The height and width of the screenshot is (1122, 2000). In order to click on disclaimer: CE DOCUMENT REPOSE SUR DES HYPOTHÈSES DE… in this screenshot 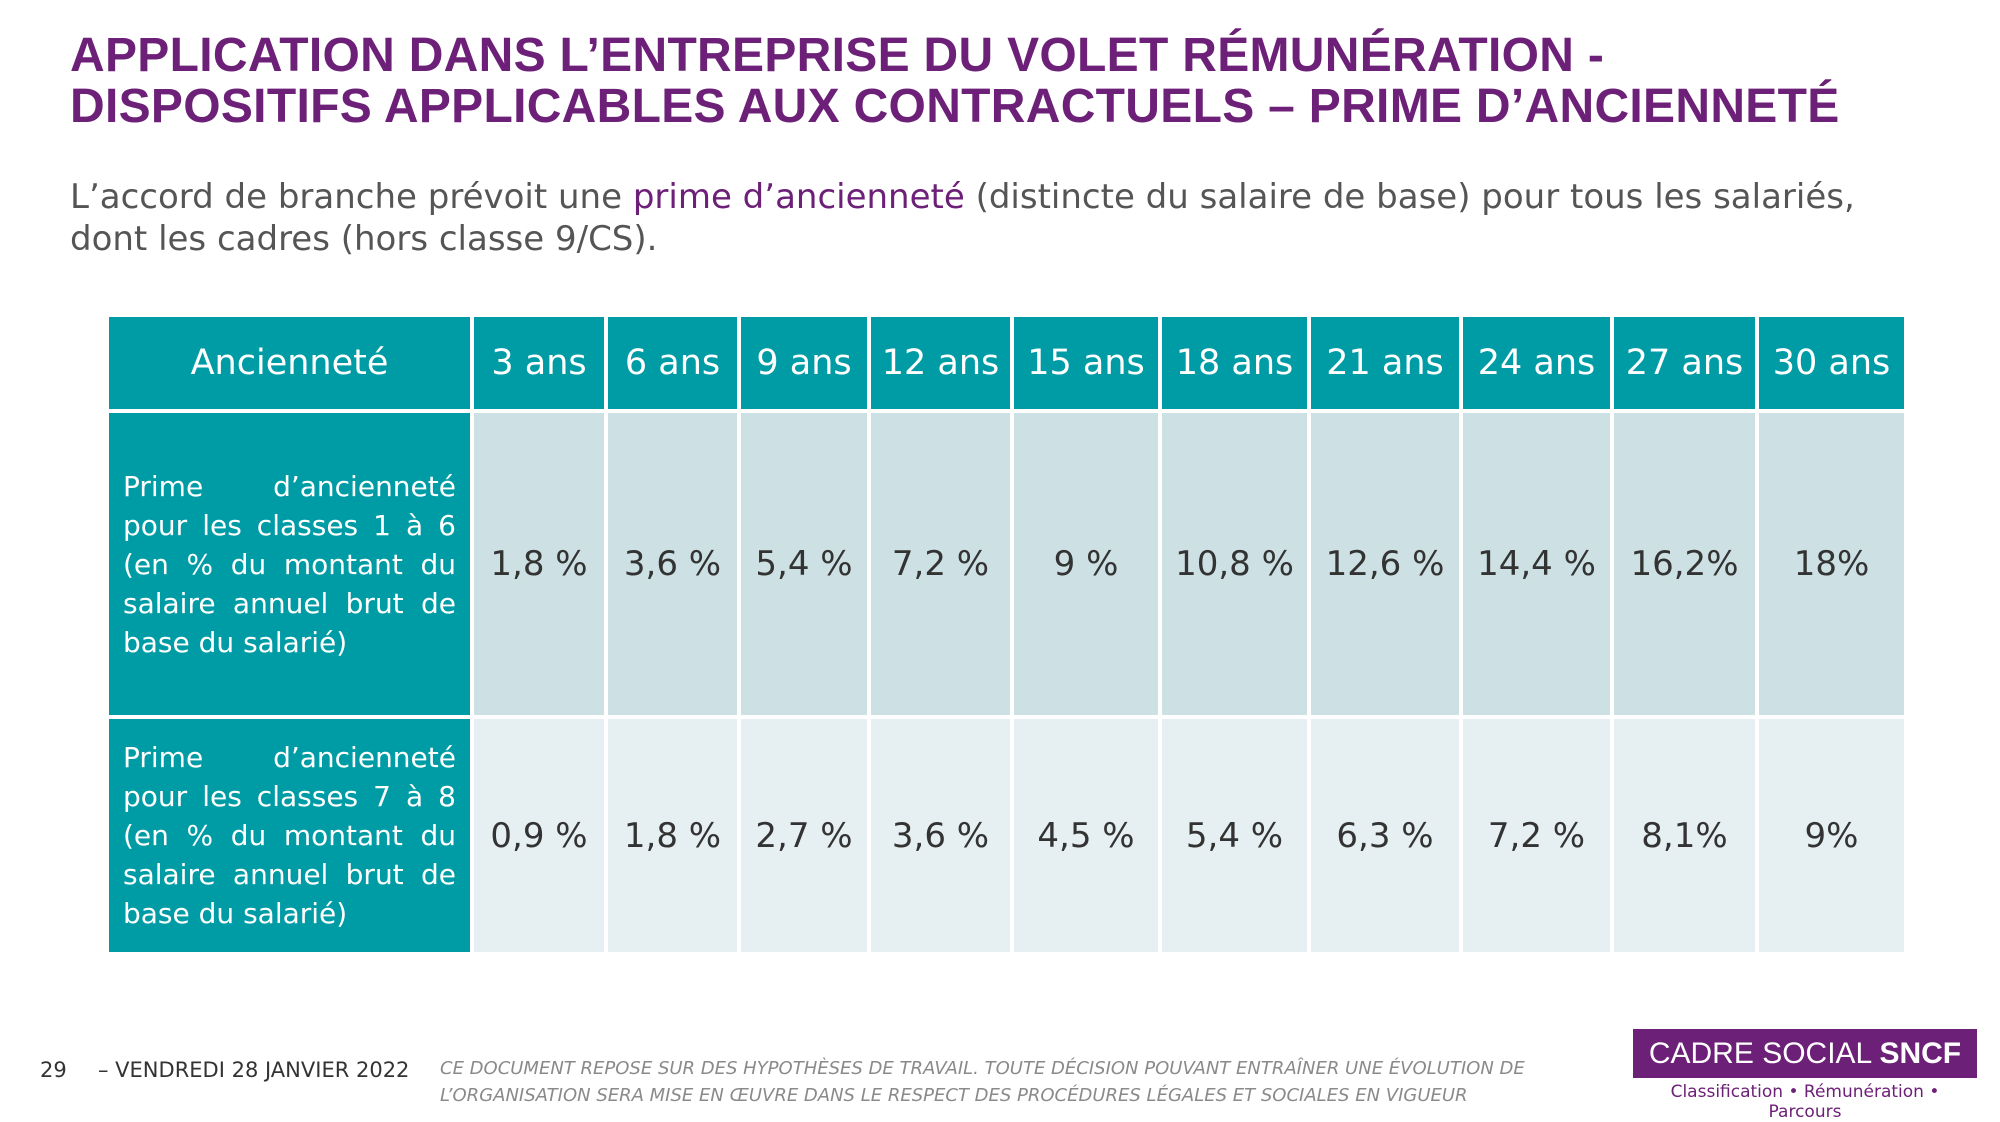, I will do `click(982, 1082)`.